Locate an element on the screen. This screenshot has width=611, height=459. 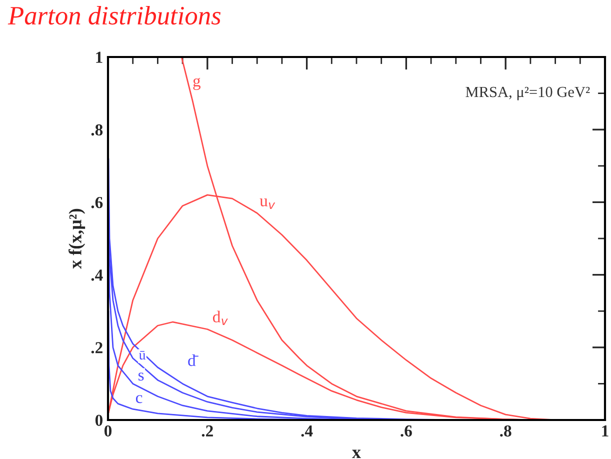
x-tick-label: .6 is located at coordinates (406, 431).